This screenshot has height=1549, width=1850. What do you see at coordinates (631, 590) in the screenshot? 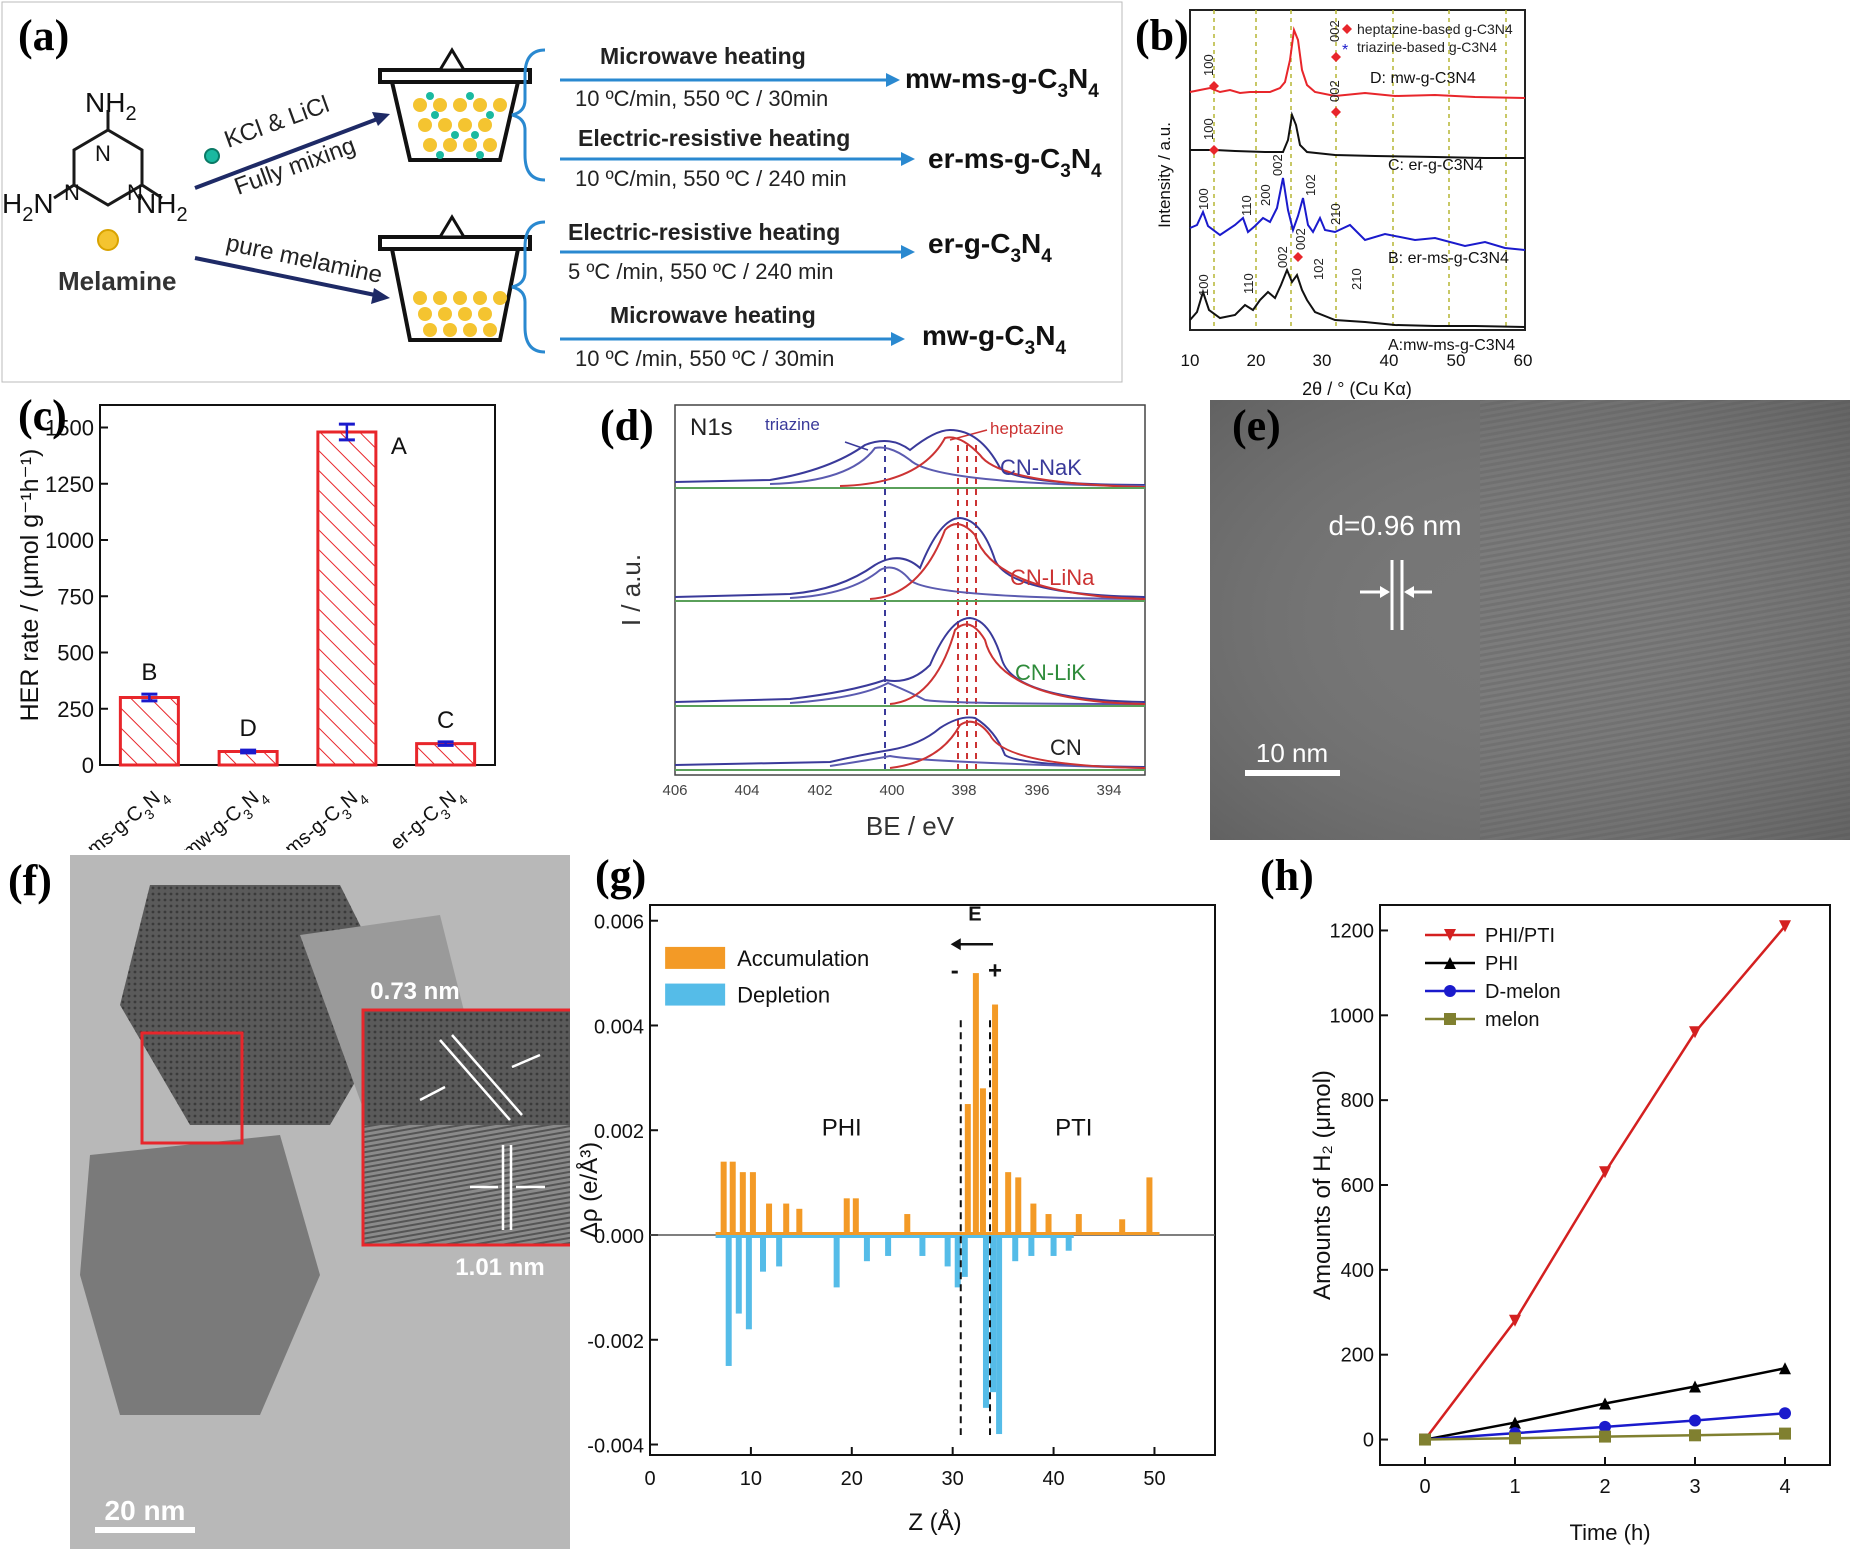
I see `xps-ylabel: I / a.u.` at bounding box center [631, 590].